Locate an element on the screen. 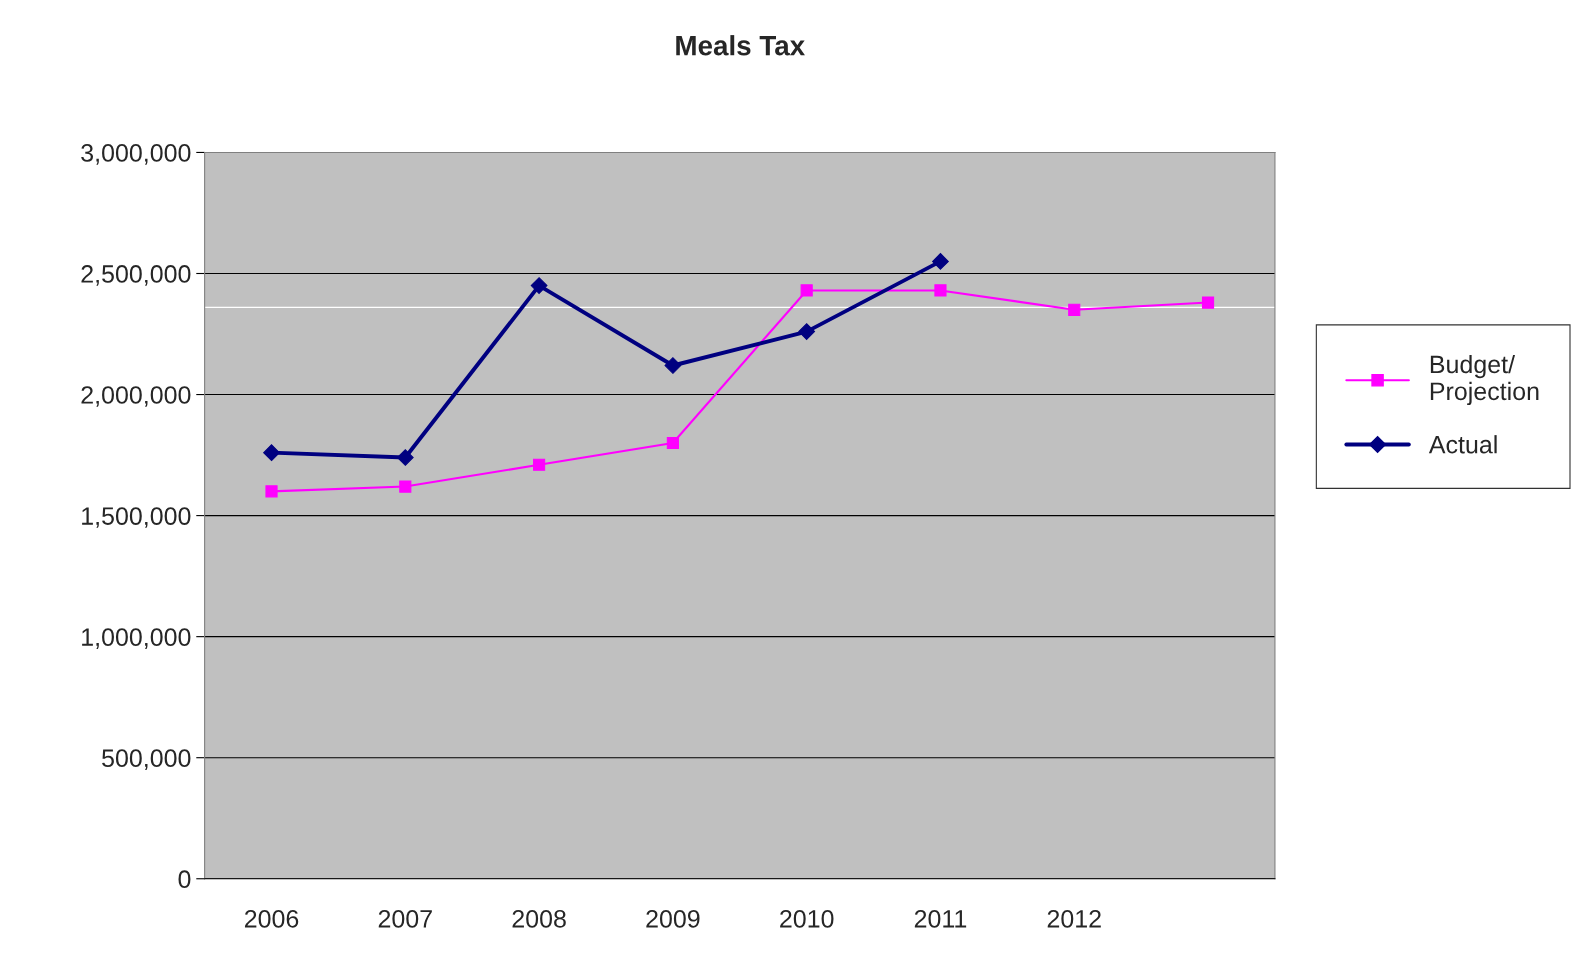 The height and width of the screenshot is (971, 1574). y-tick-label: 0 is located at coordinates (184, 879).